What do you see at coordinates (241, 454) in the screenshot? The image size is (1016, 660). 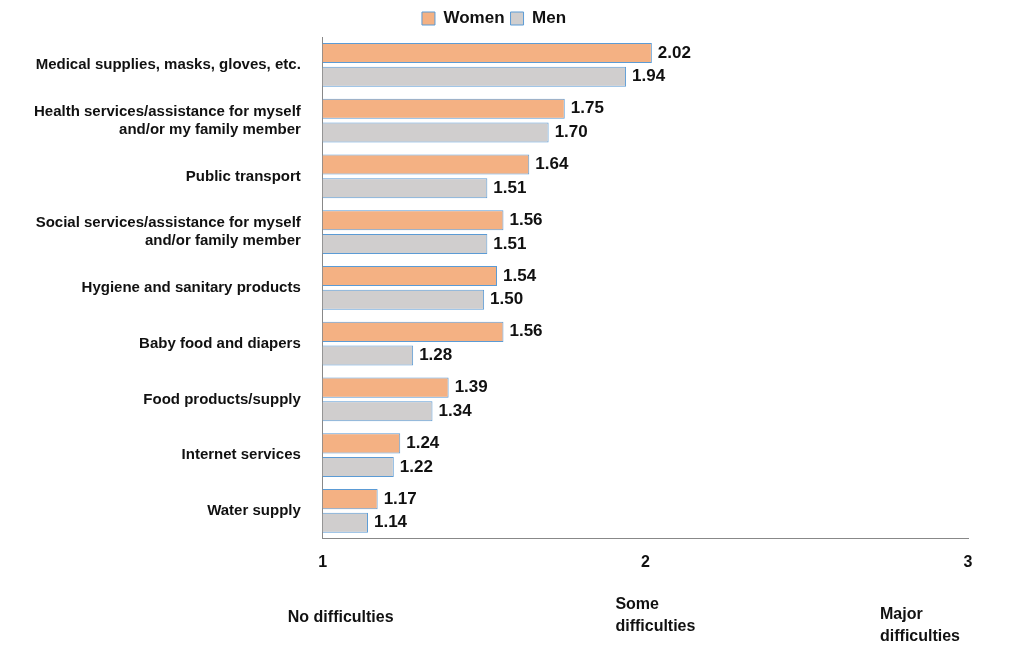 I see `y-tick-label: Internet services` at bounding box center [241, 454].